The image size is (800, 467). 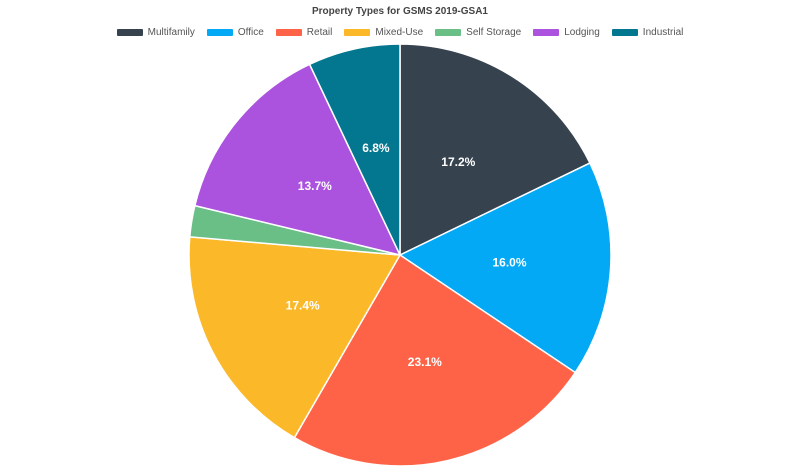 I want to click on legend-label: Office, so click(x=250, y=32).